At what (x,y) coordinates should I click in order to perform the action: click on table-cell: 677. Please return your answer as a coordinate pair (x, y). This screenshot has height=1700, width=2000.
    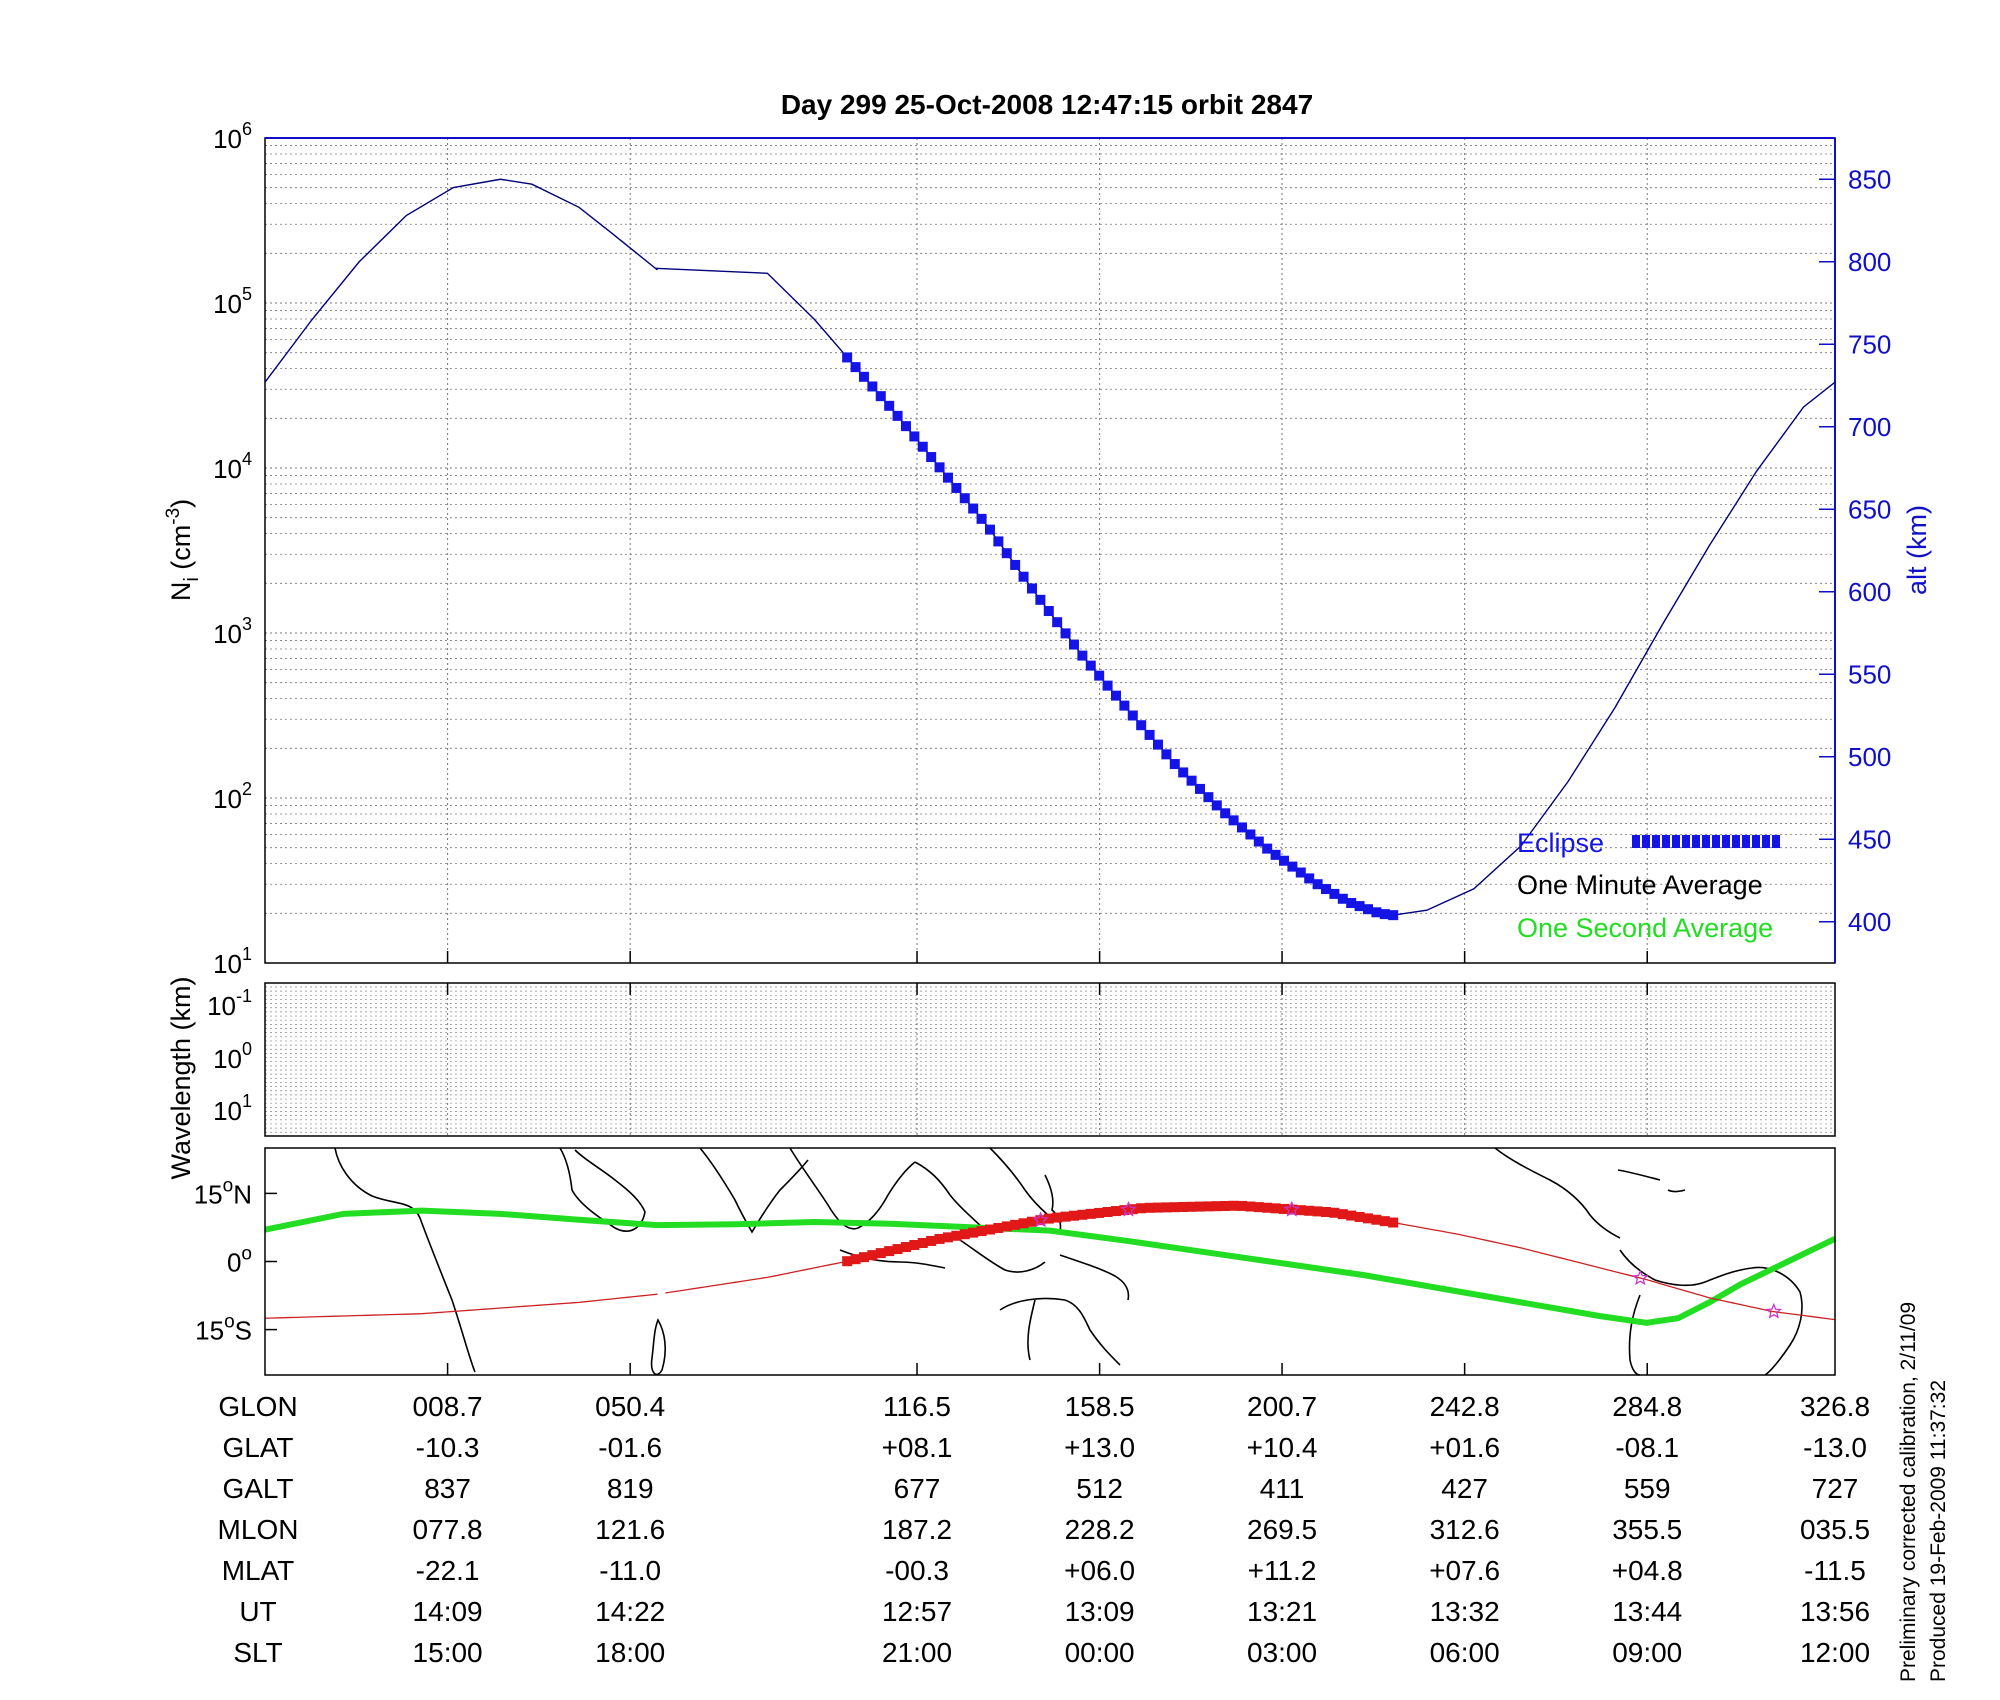
    Looking at the image, I should click on (917, 1488).